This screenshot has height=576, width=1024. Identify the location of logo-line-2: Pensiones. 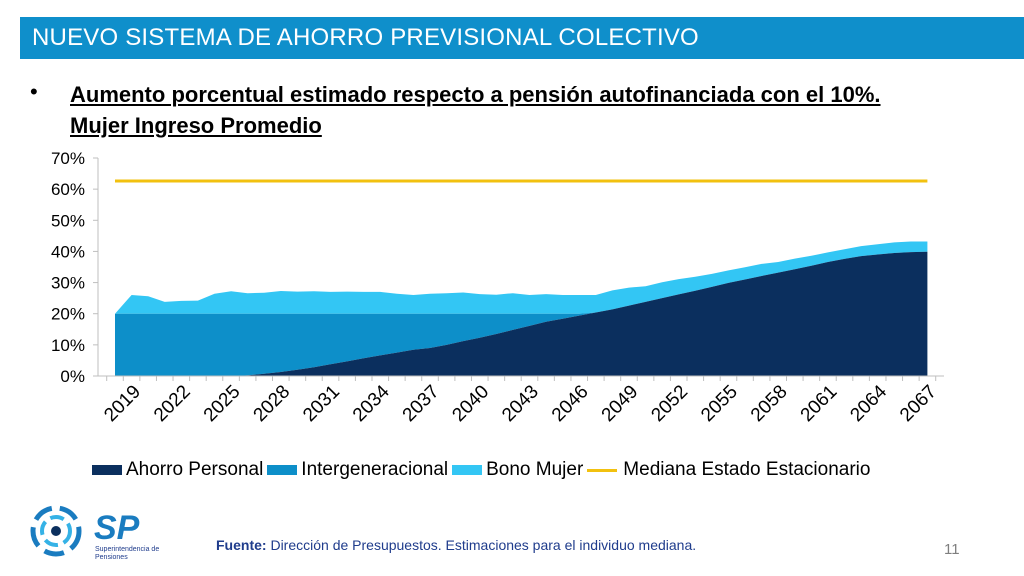
(111, 557).